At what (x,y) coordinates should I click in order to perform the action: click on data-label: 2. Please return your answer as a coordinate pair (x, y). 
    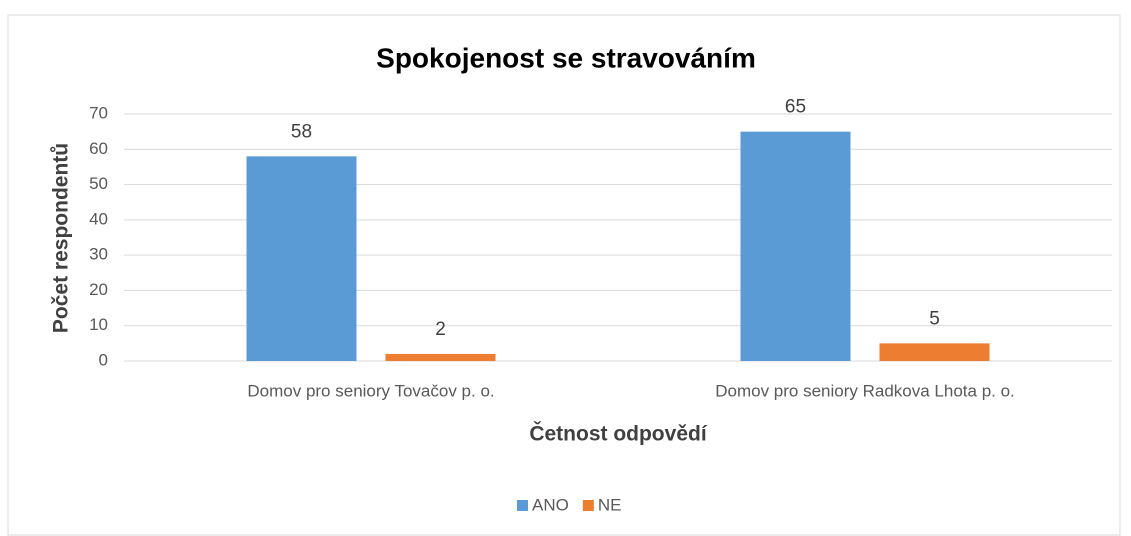
    Looking at the image, I should click on (440, 329).